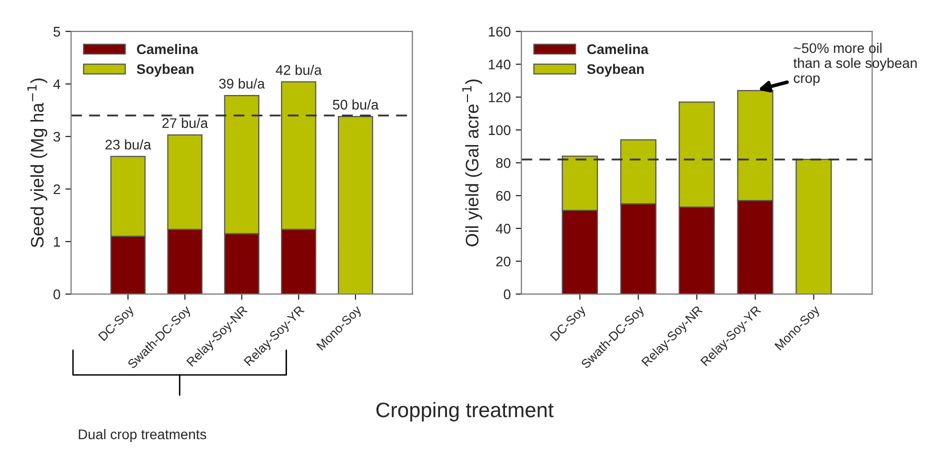 The width and height of the screenshot is (948, 449). What do you see at coordinates (503, 195) in the screenshot?
I see `y-tick-label: 60` at bounding box center [503, 195].